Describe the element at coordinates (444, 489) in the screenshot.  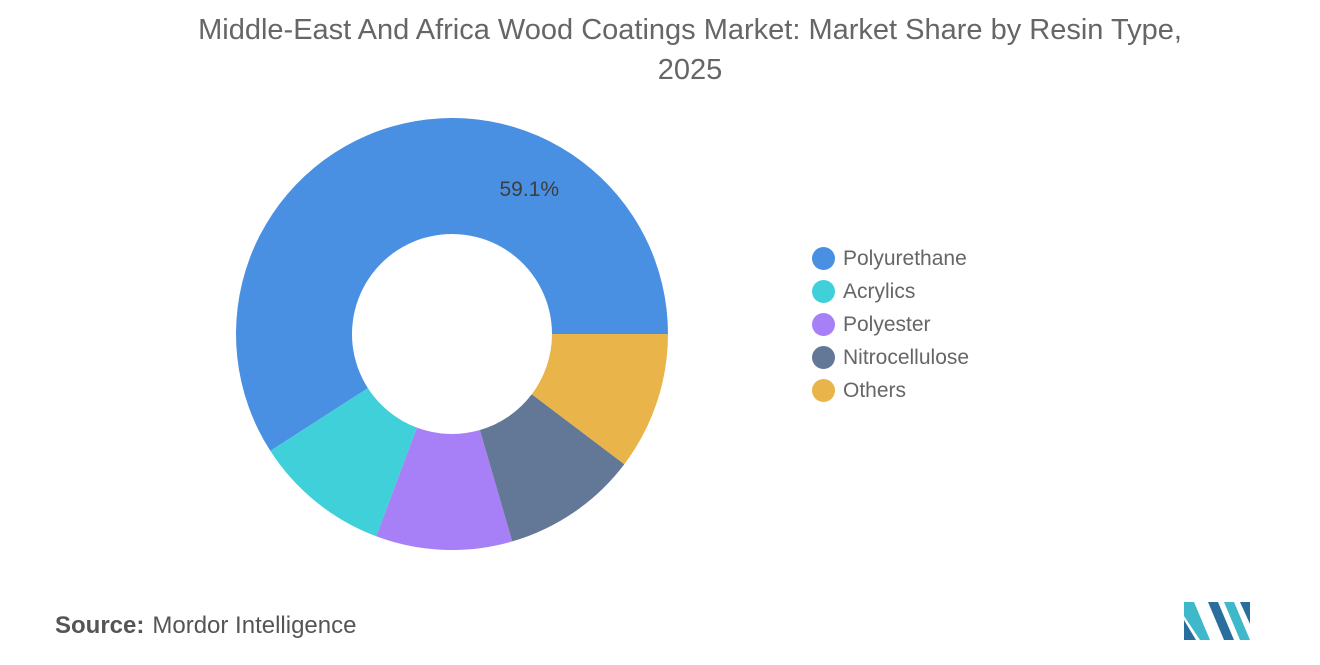
I see `slice-polyester` at that location.